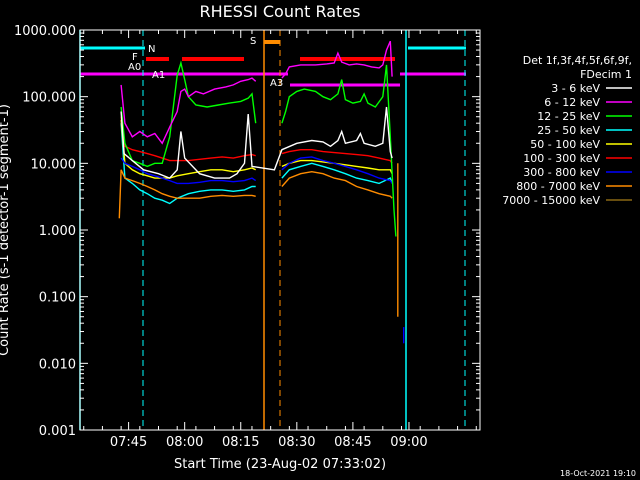  Describe the element at coordinates (57, 298) in the screenshot. I see `y-tick-label: 0.100` at that location.